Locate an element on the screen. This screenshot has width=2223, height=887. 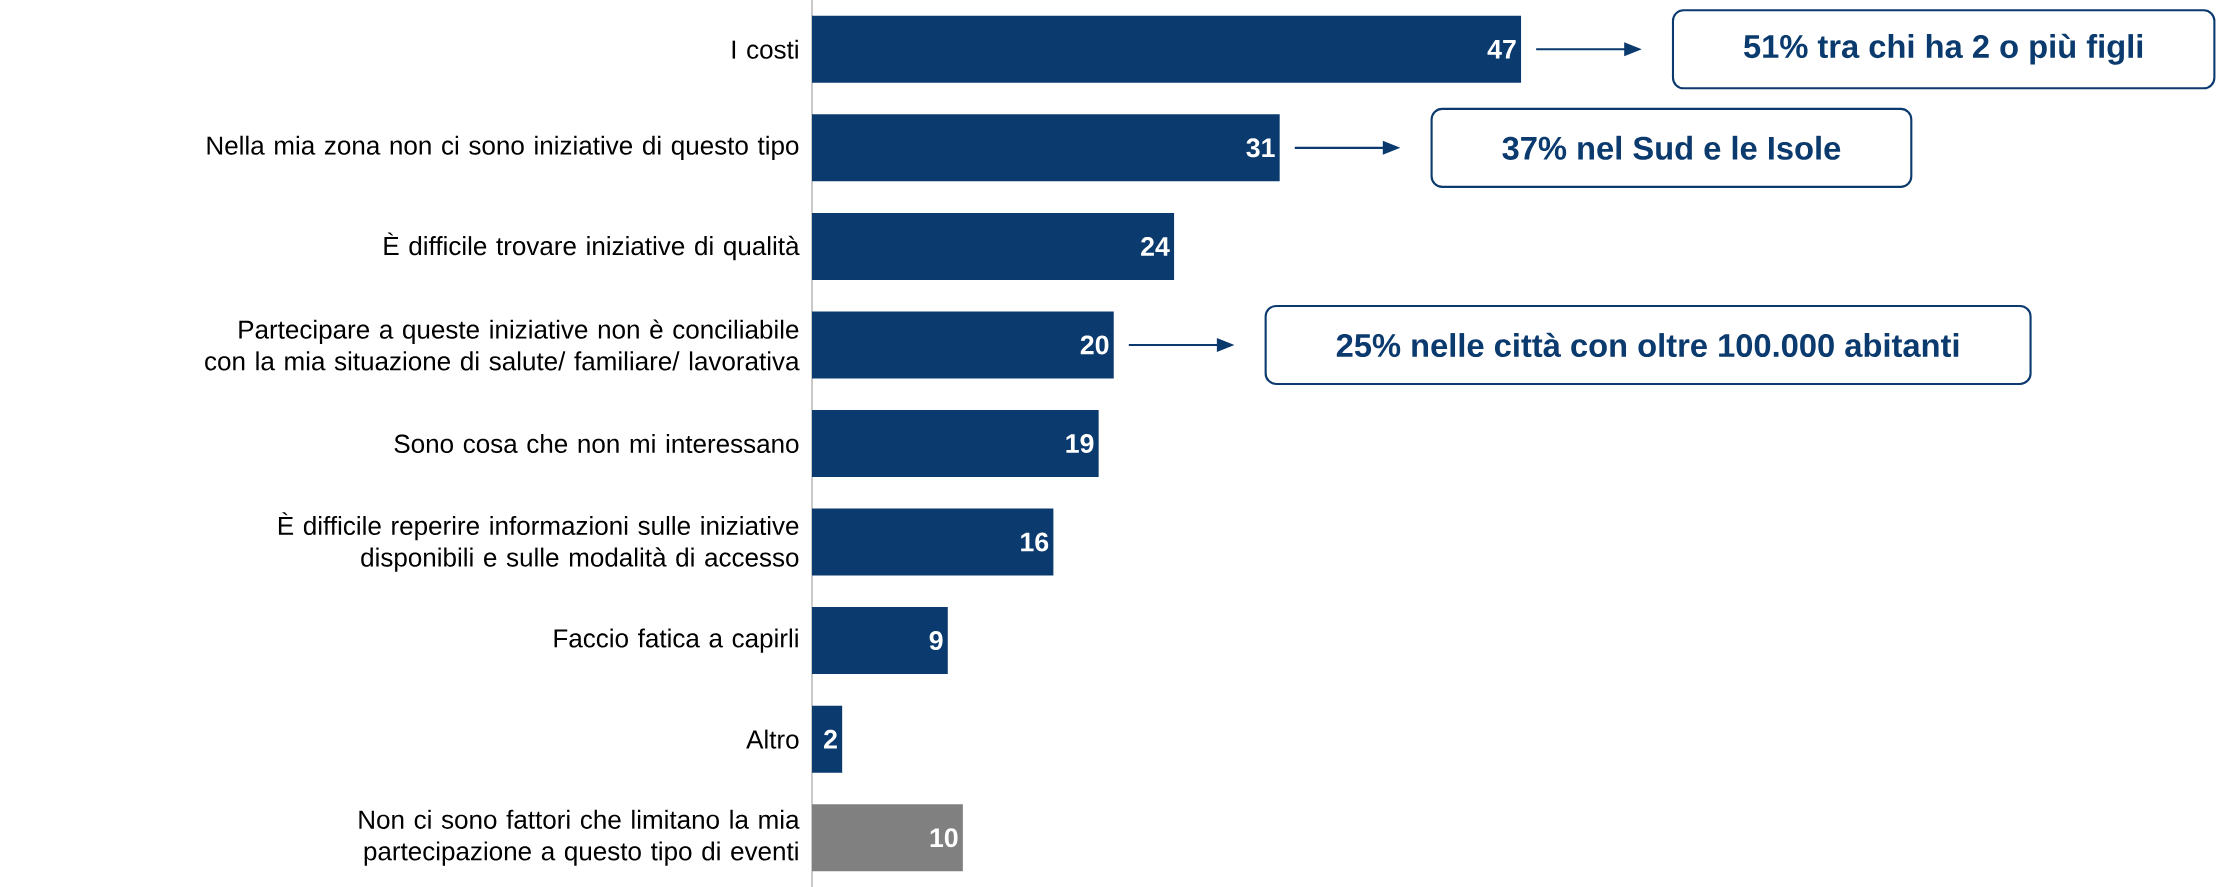
annotation: 25% nelle città con oltre 100.000 abitanti is located at coordinates (1647, 345).